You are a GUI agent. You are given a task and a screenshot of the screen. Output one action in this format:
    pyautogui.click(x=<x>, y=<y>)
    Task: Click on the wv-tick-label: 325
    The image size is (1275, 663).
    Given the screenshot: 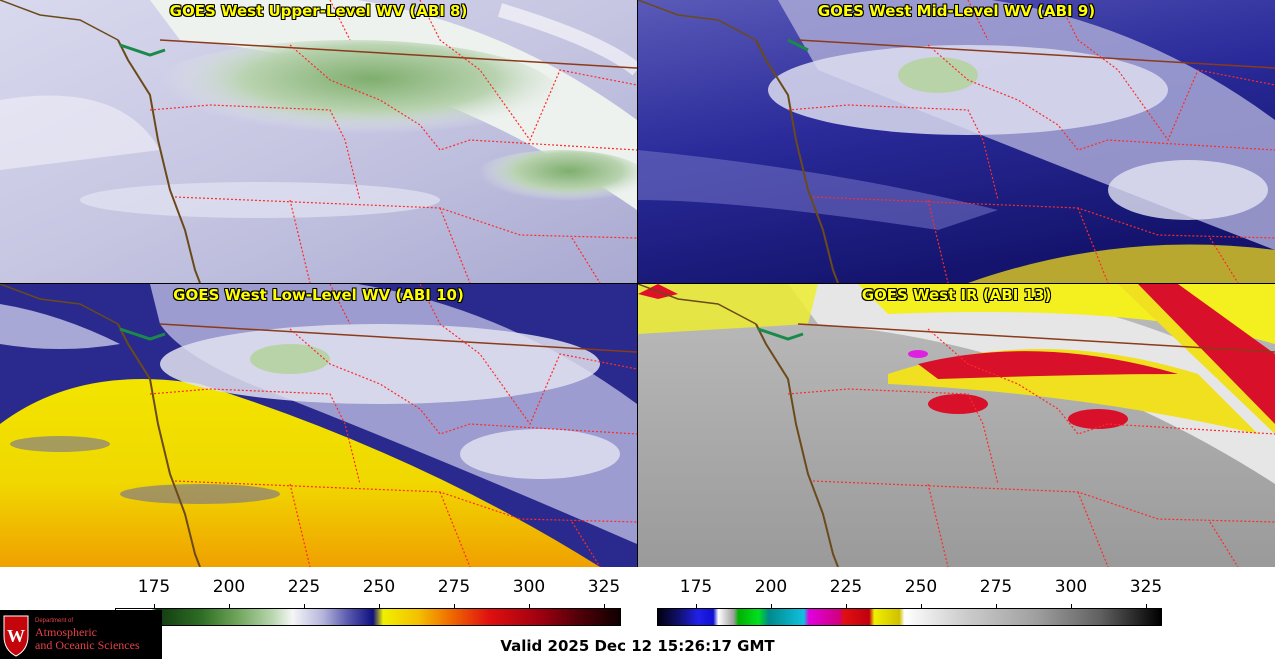 What is the action you would take?
    pyautogui.click(x=604, y=587)
    